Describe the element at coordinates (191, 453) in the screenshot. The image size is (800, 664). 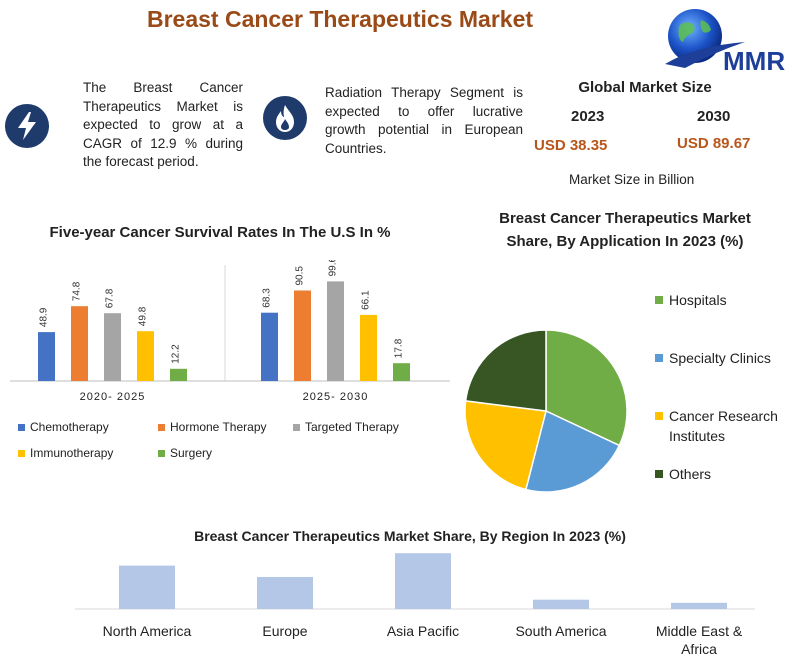
I see `legend-label: Surgery` at that location.